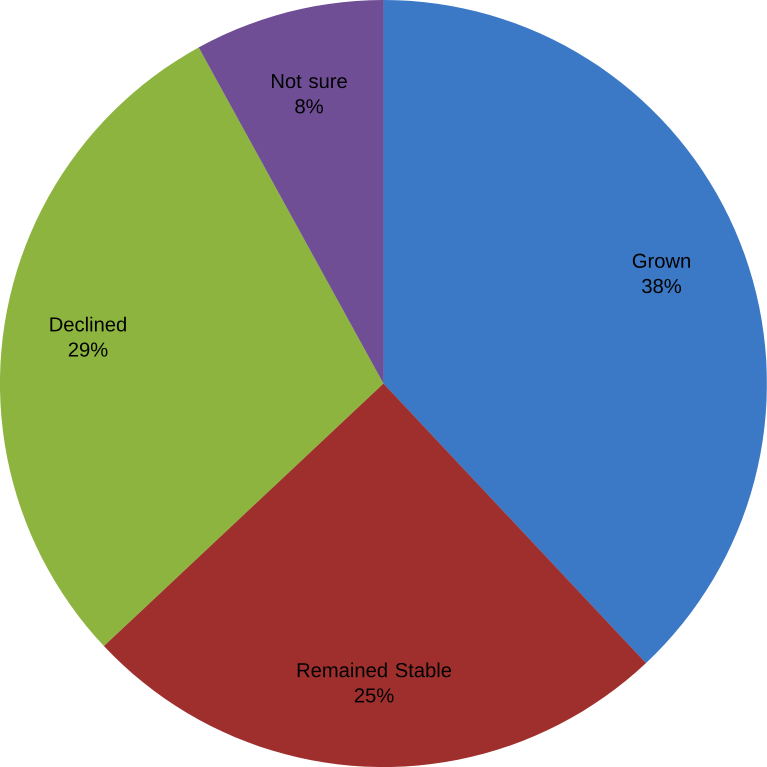  Describe the element at coordinates (662, 286) in the screenshot. I see `data-label: 38%` at that location.